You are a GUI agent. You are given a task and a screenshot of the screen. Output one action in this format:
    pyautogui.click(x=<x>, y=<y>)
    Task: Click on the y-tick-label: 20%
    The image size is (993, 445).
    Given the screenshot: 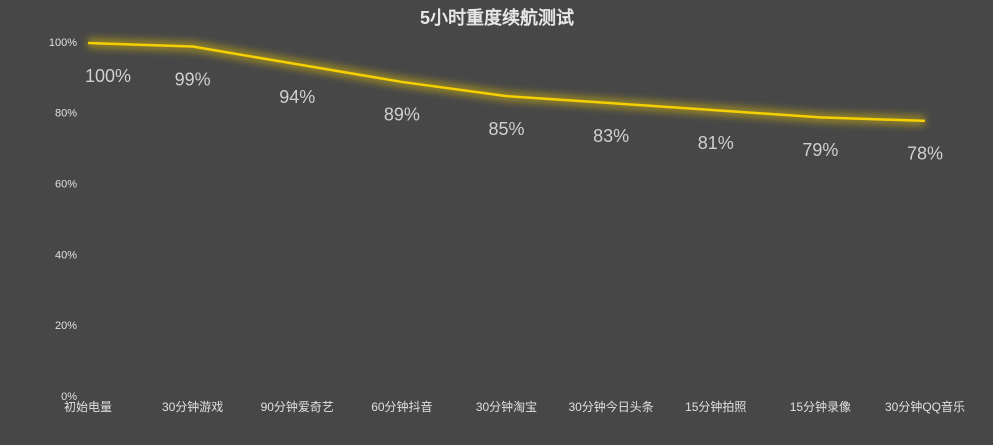 What is the action you would take?
    pyautogui.click(x=66, y=326)
    